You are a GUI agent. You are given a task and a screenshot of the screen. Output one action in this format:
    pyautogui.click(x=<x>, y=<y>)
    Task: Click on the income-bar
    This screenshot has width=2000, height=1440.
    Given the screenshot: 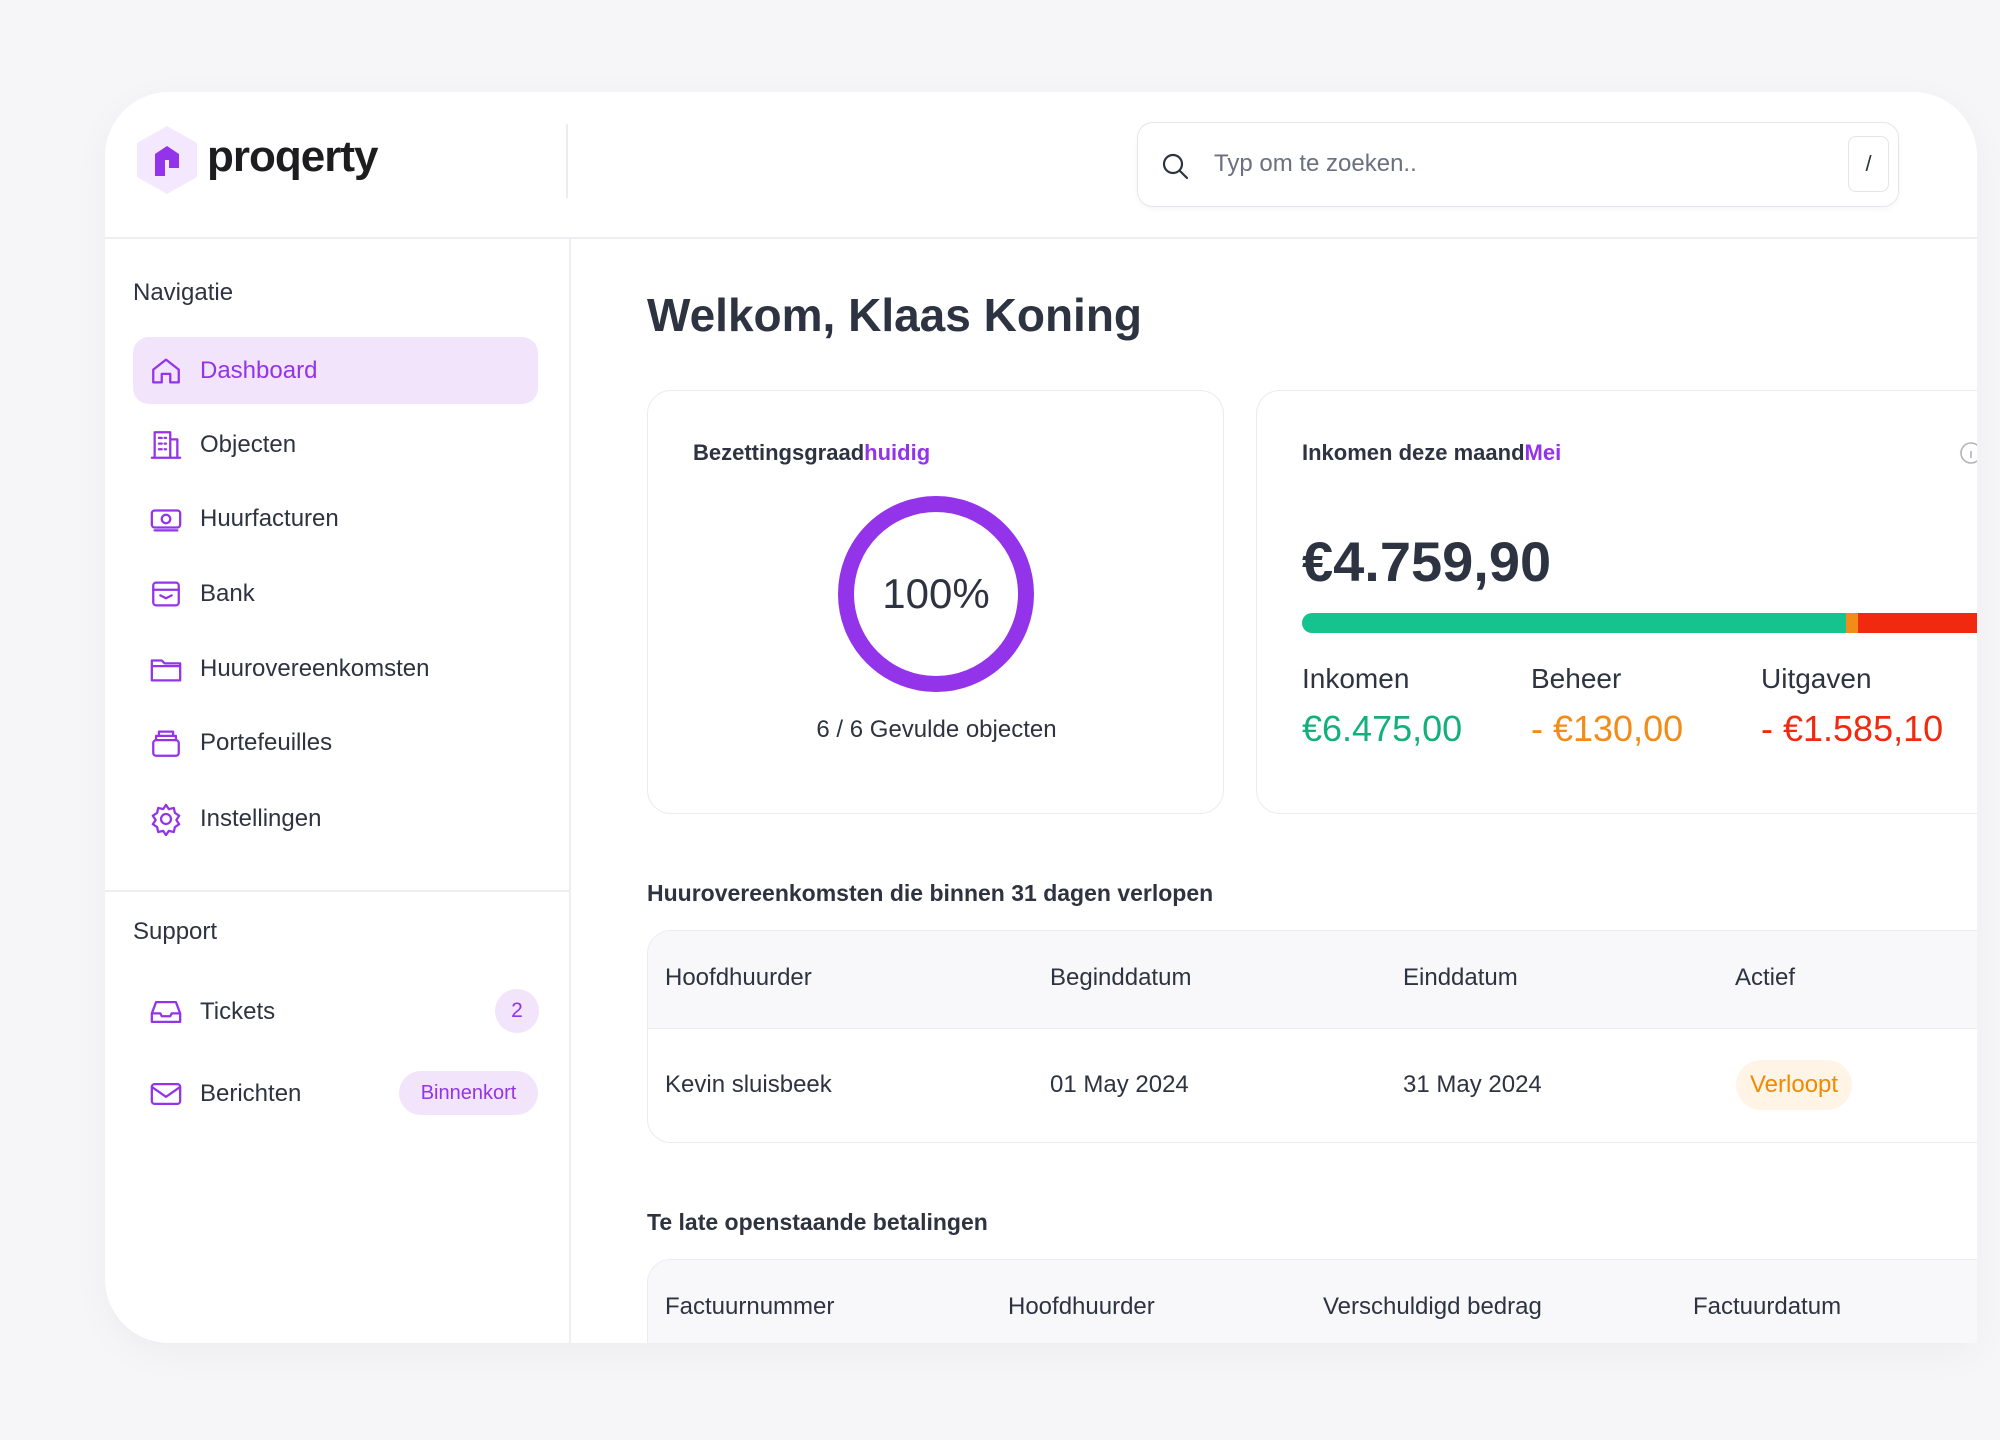 What is the action you would take?
    pyautogui.click(x=1639, y=623)
    